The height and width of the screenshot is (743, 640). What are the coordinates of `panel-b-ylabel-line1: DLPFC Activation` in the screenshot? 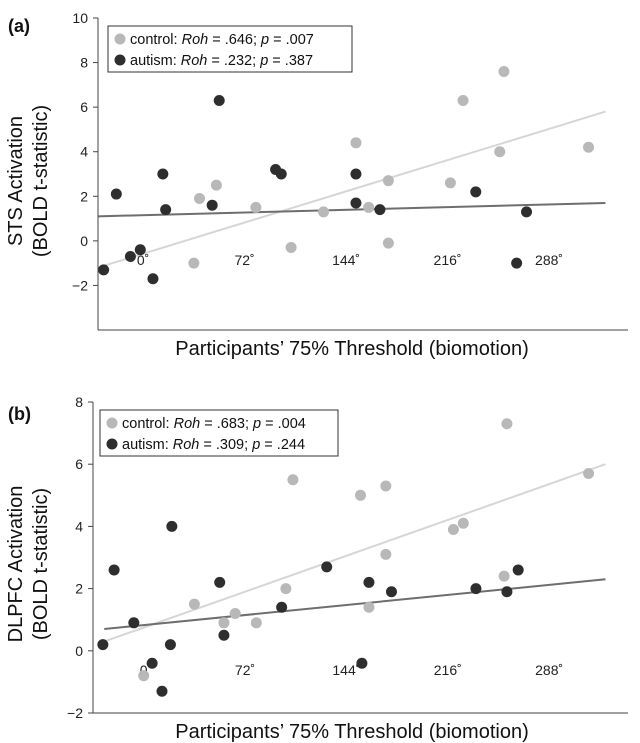 It's located at (16, 564).